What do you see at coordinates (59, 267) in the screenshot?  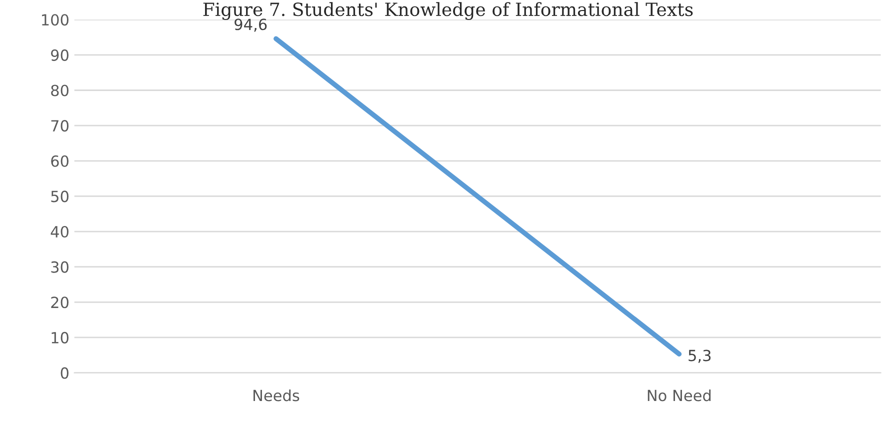 I see `y-tick-label: 30` at bounding box center [59, 267].